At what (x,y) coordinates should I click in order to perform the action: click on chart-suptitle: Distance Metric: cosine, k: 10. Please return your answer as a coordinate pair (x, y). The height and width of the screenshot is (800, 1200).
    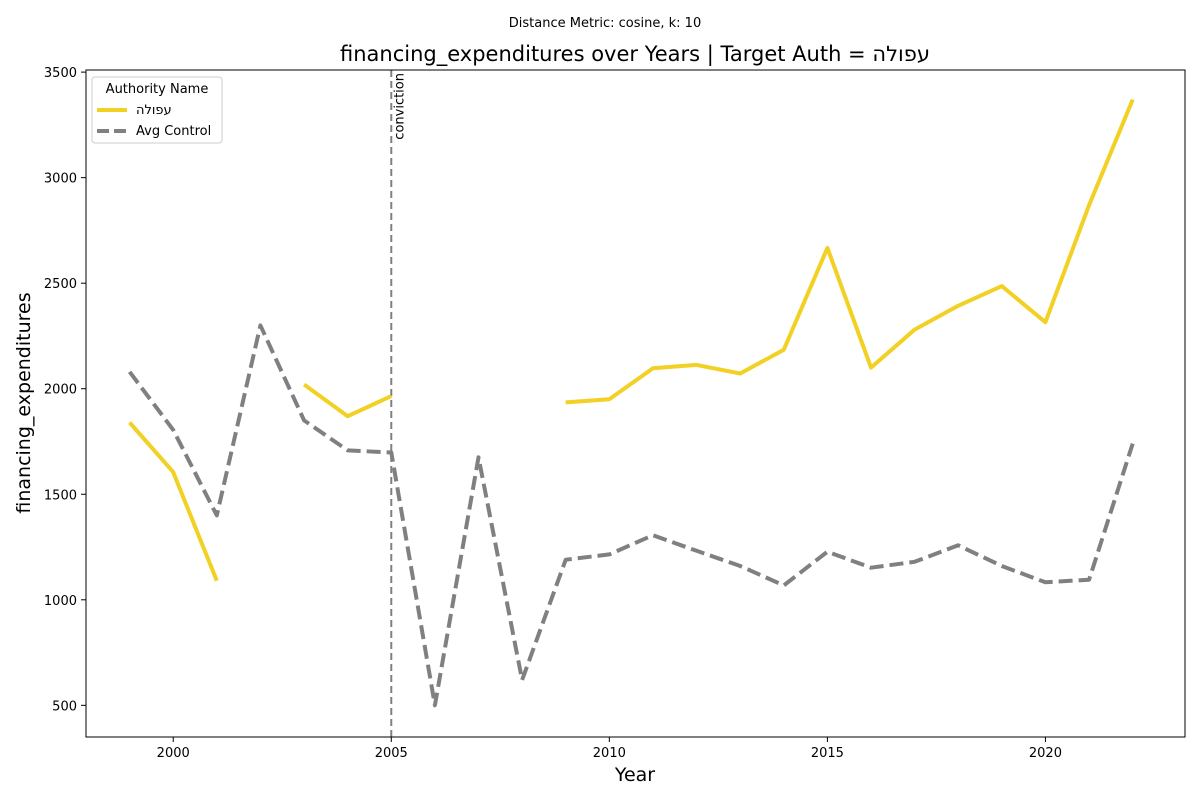
    Looking at the image, I should click on (605, 23).